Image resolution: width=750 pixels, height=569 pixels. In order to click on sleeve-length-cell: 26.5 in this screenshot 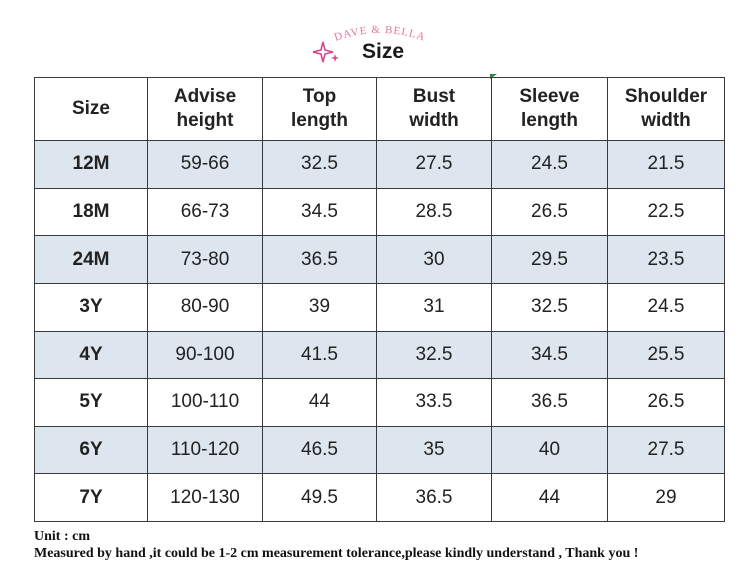, I will do `click(549, 212)`.